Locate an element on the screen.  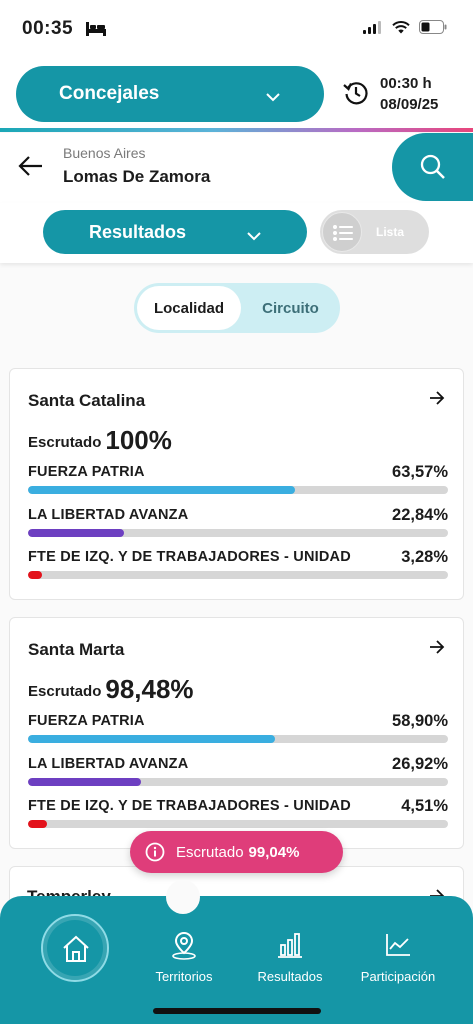
toggle-label: Lista is located at coordinates (390, 232).